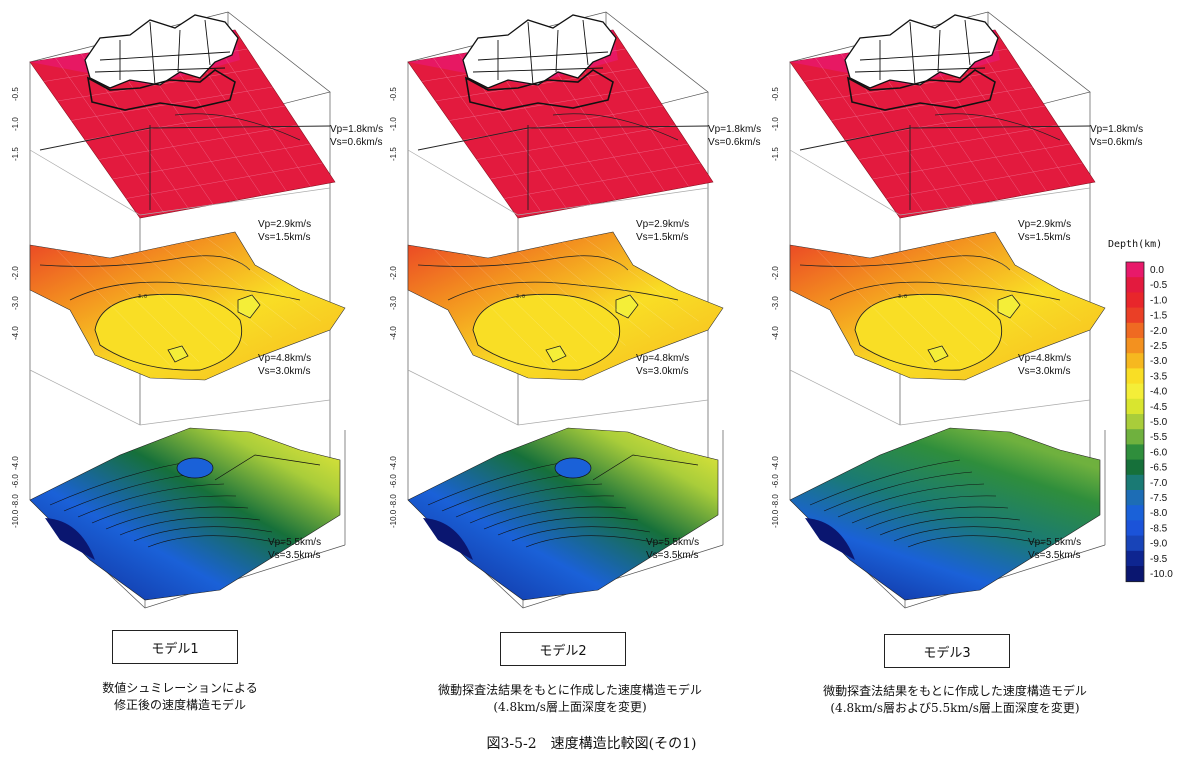 This screenshot has width=1183, height=763. What do you see at coordinates (1159, 452) in the screenshot?
I see `legend-tick-label: -6.0` at bounding box center [1159, 452].